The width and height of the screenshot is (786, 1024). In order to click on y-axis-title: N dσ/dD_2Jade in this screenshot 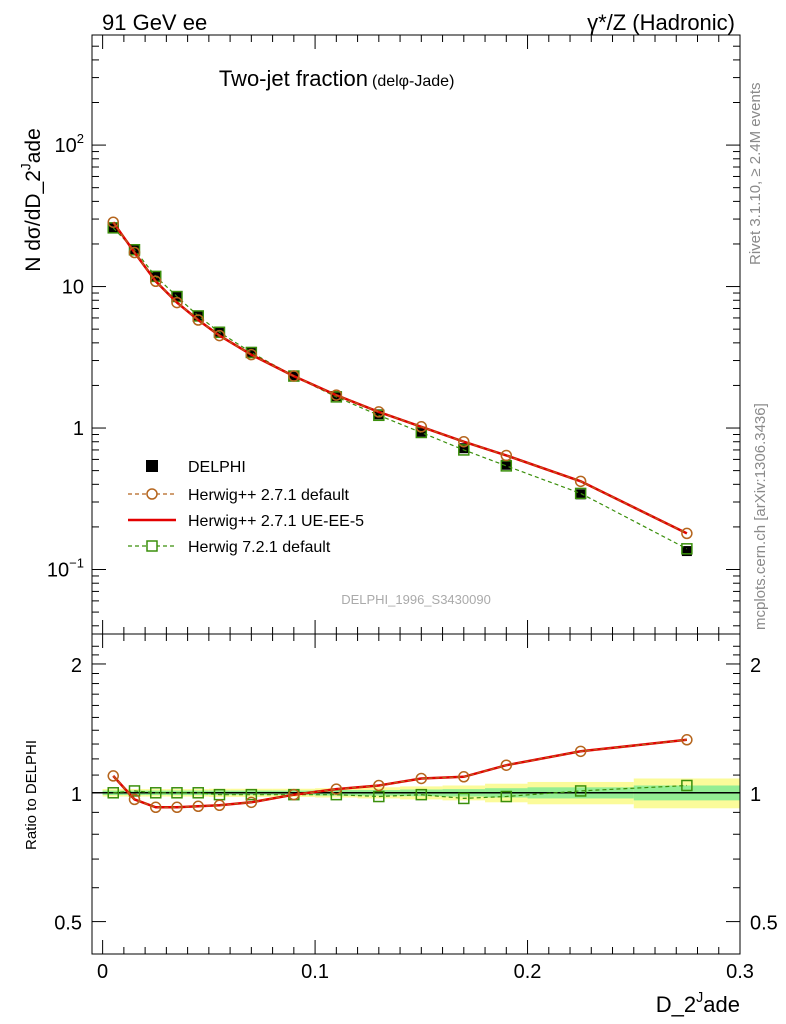, I will do `click(32, 200)`.